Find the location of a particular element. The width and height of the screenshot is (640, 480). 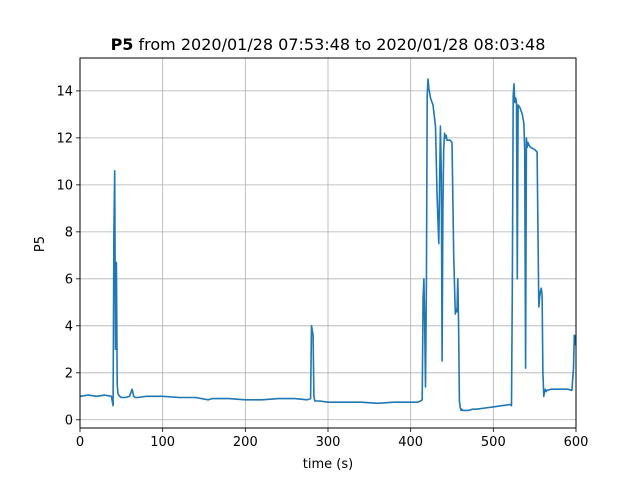

y-tick-label: 10 is located at coordinates (64, 185).